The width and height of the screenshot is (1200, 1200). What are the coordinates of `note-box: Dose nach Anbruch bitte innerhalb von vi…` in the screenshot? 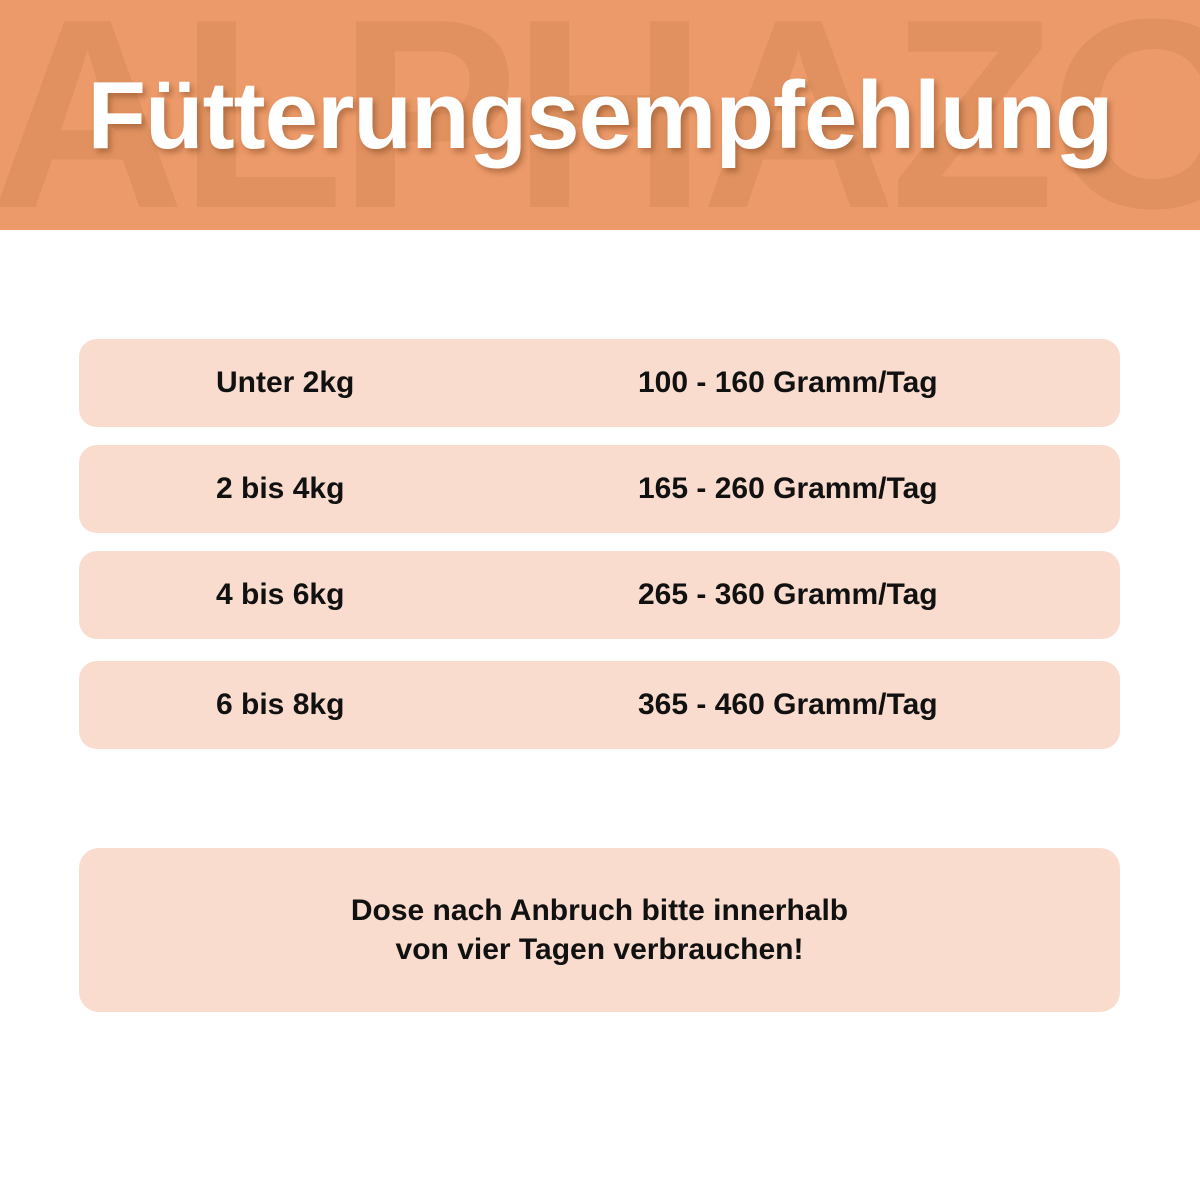 It's located at (599, 930).